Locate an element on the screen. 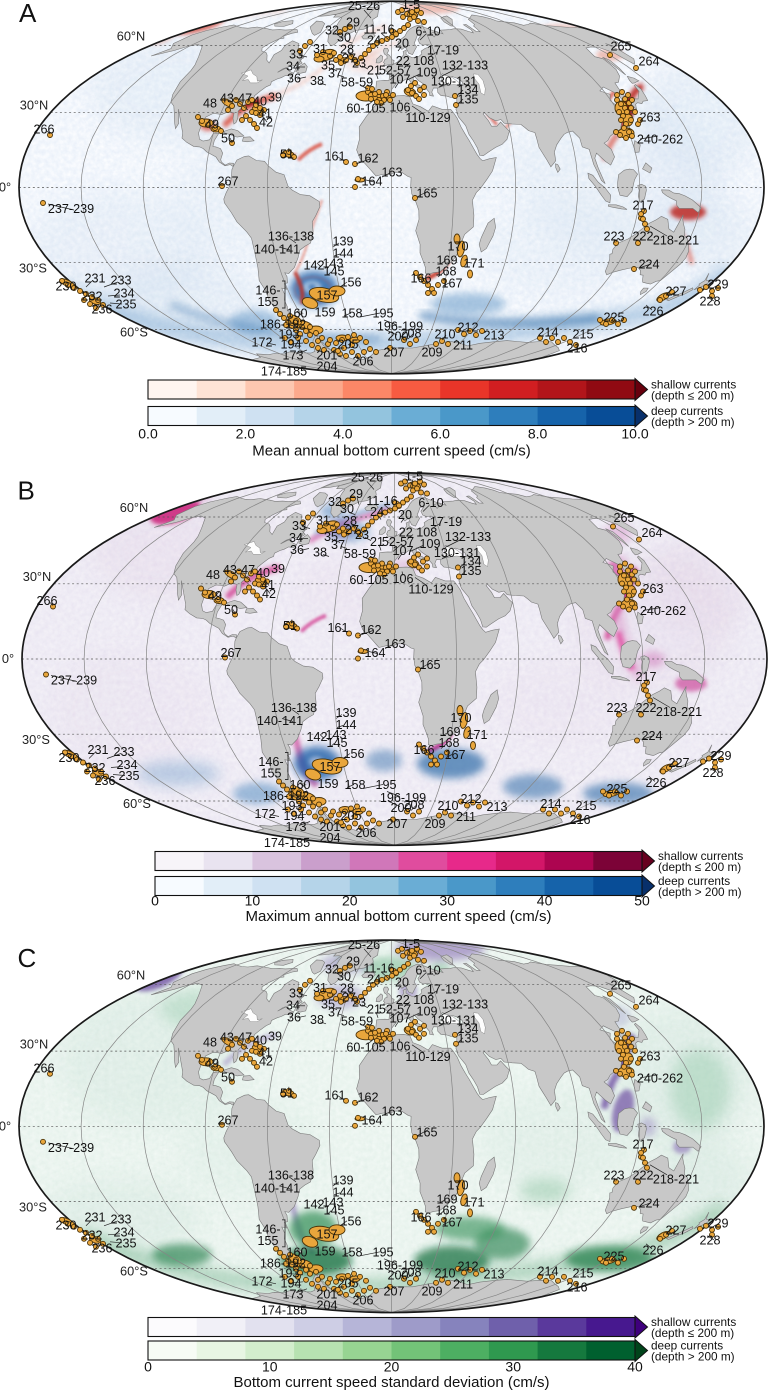  svg-text: 140-141 is located at coordinates (280, 721).